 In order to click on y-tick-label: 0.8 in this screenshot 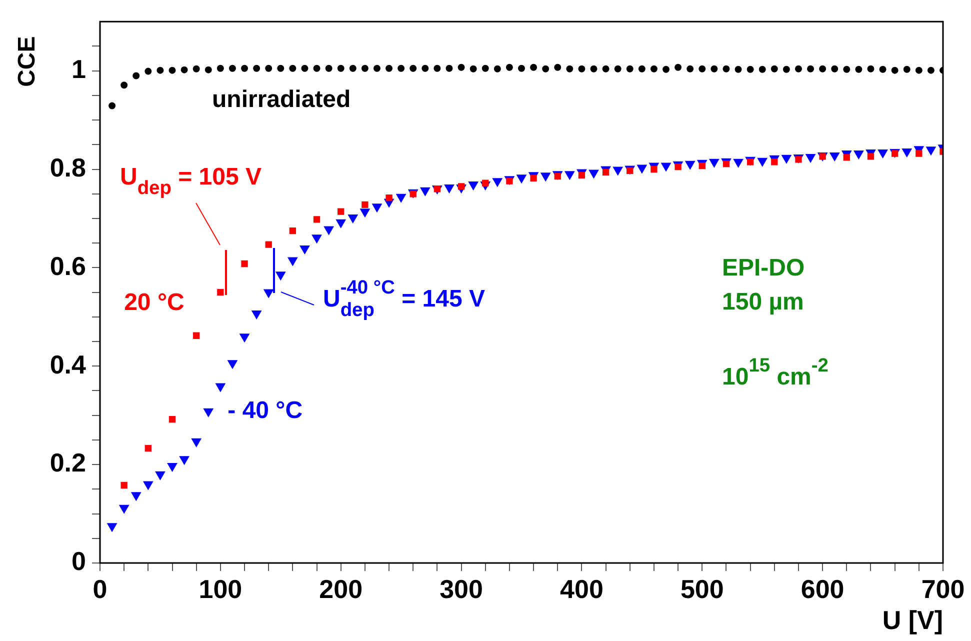, I will do `click(68, 167)`.